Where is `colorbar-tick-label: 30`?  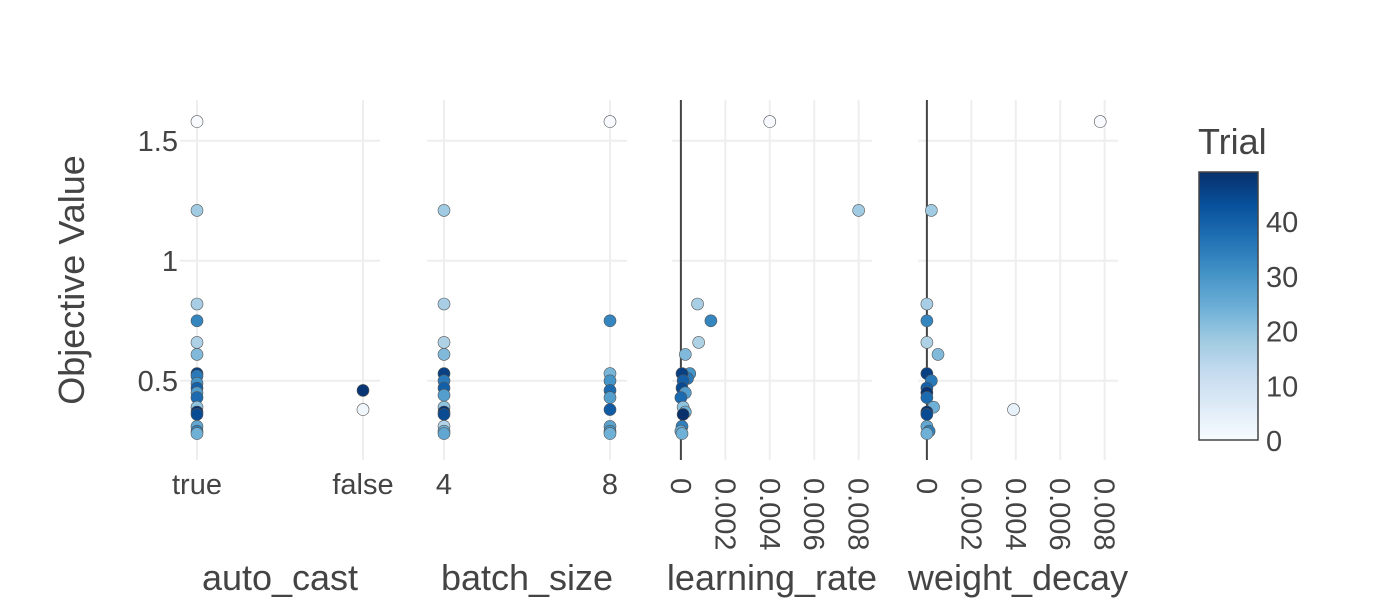
colorbar-tick-label: 30 is located at coordinates (1282, 278).